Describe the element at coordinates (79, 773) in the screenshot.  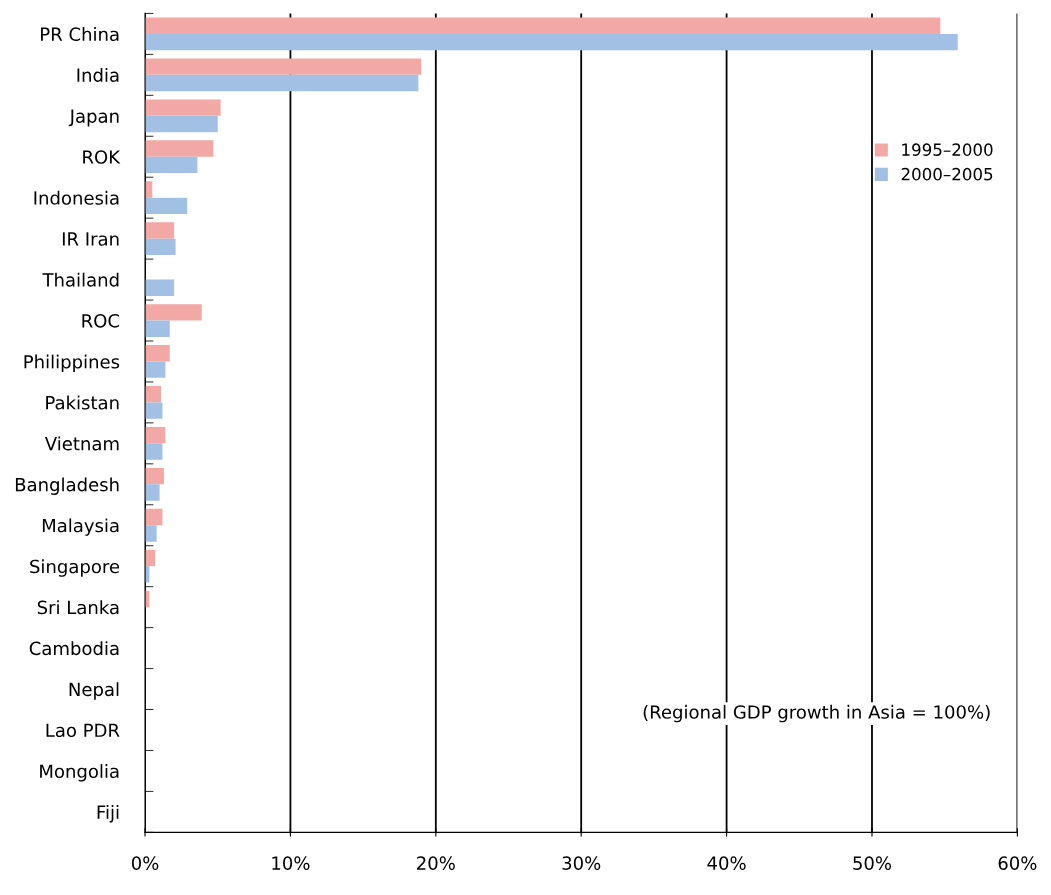
I see `y-tick-label: Mongolia` at that location.